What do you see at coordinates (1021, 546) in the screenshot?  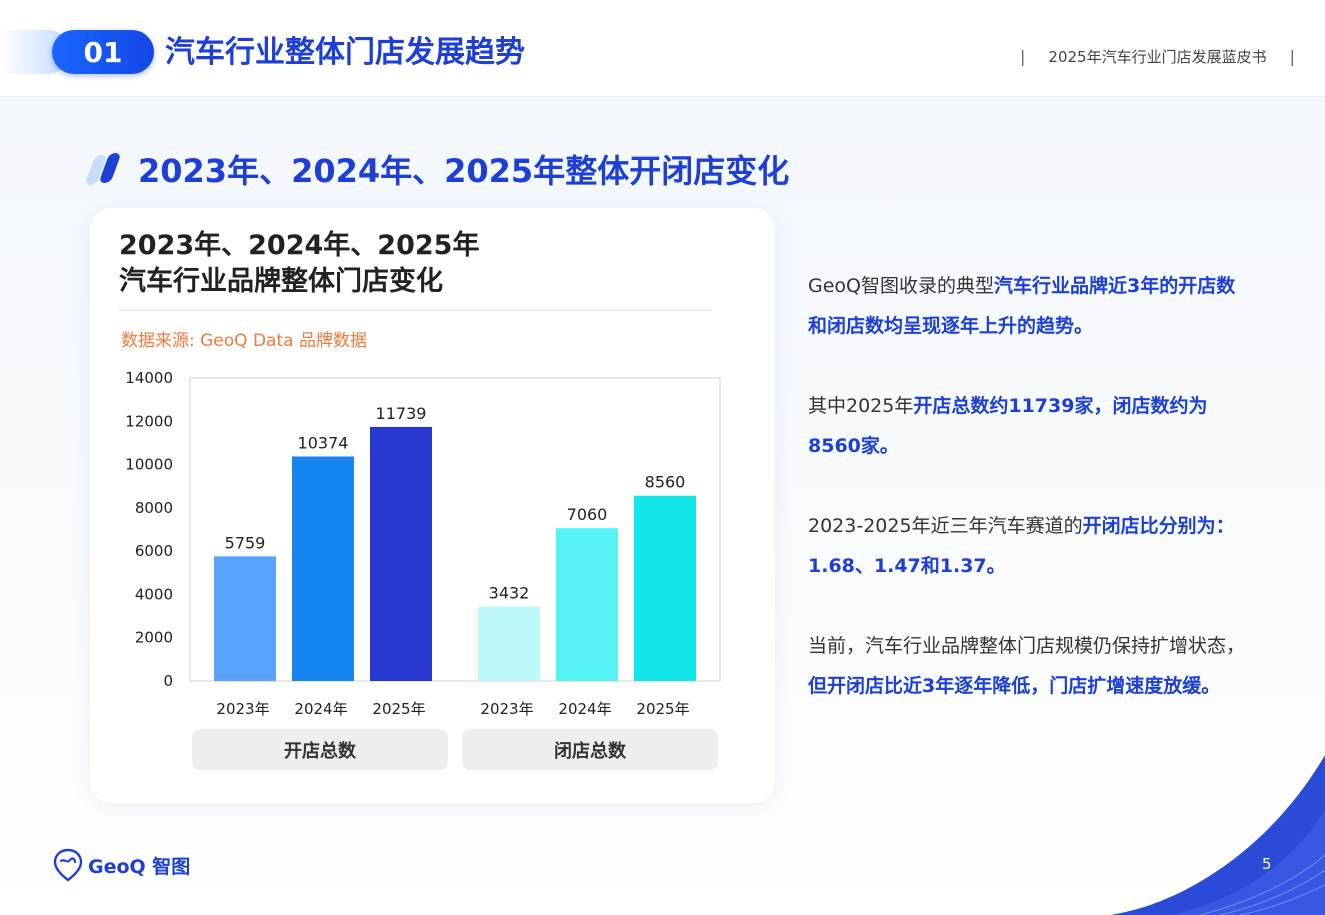 I see `analysis-highlight-3: 开闭店比分别为：1.68、1.47和1.37。` at bounding box center [1021, 546].